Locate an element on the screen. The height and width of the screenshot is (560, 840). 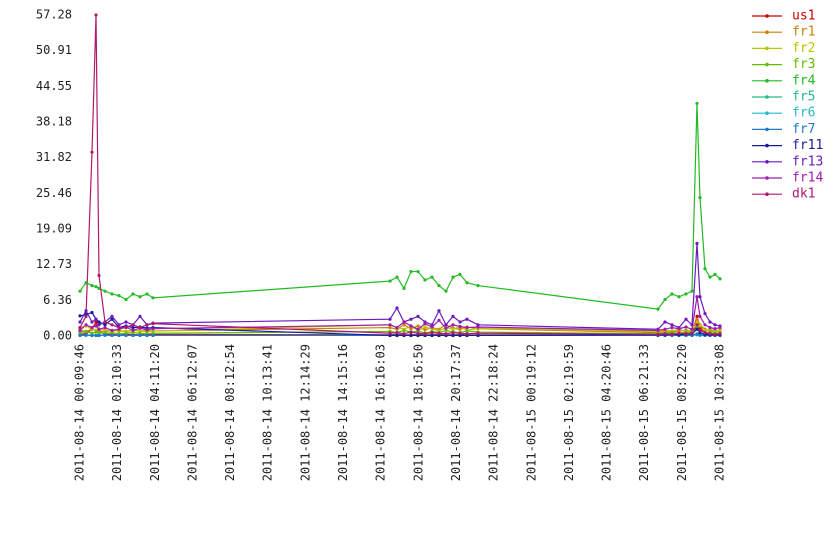
x-tick-label: 2011-08-14 02:10:33 is located at coordinates (117, 412).